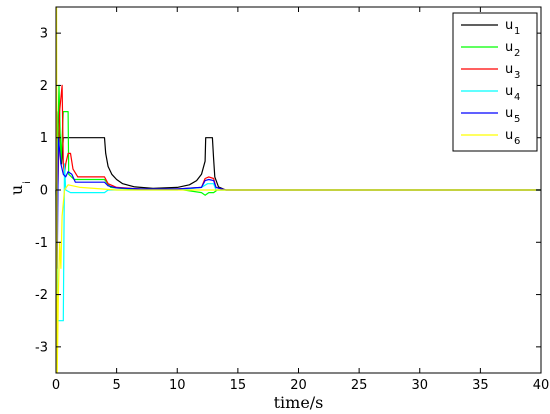 This screenshot has width=550, height=414. I want to click on legend-box, so click(495, 82).